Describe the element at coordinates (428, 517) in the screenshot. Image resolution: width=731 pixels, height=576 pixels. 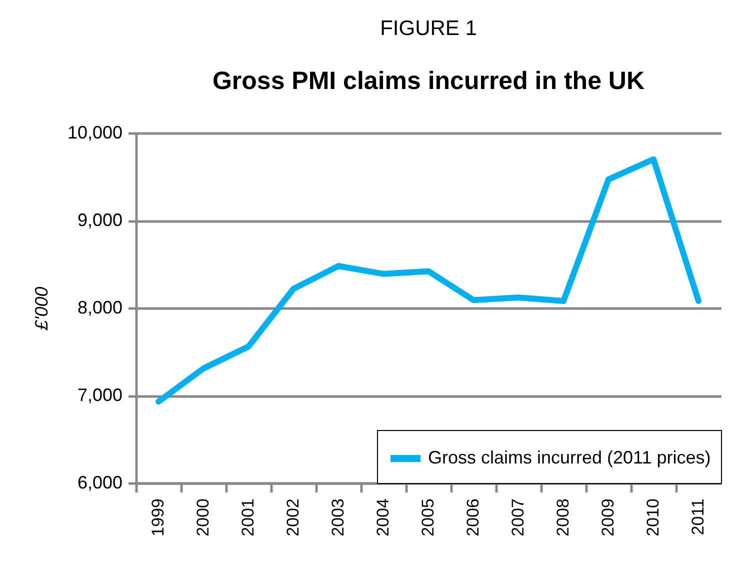
I see `x-tick-label: 2005` at that location.